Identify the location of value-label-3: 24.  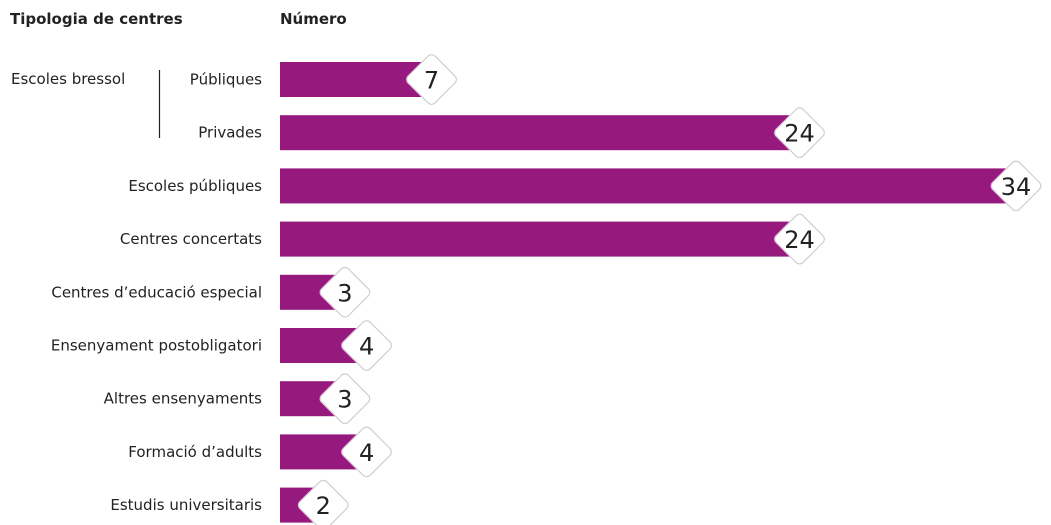
(799, 240).